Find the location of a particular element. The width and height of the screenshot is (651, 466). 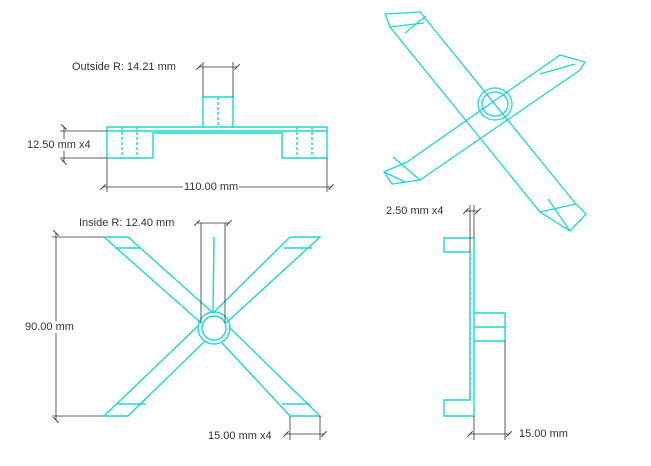

side-width-label: 15.00 mm is located at coordinates (543, 434).